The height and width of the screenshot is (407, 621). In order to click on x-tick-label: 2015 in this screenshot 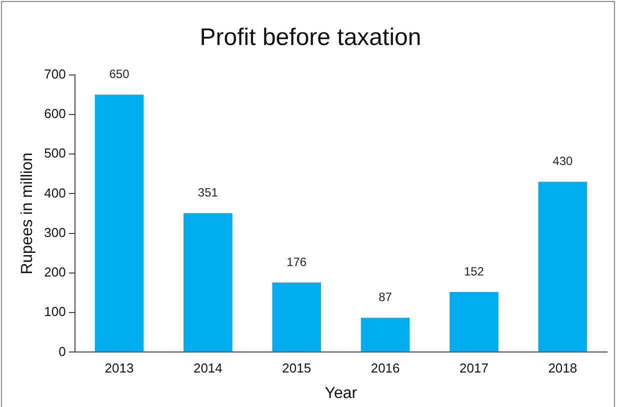, I will do `click(297, 368)`.